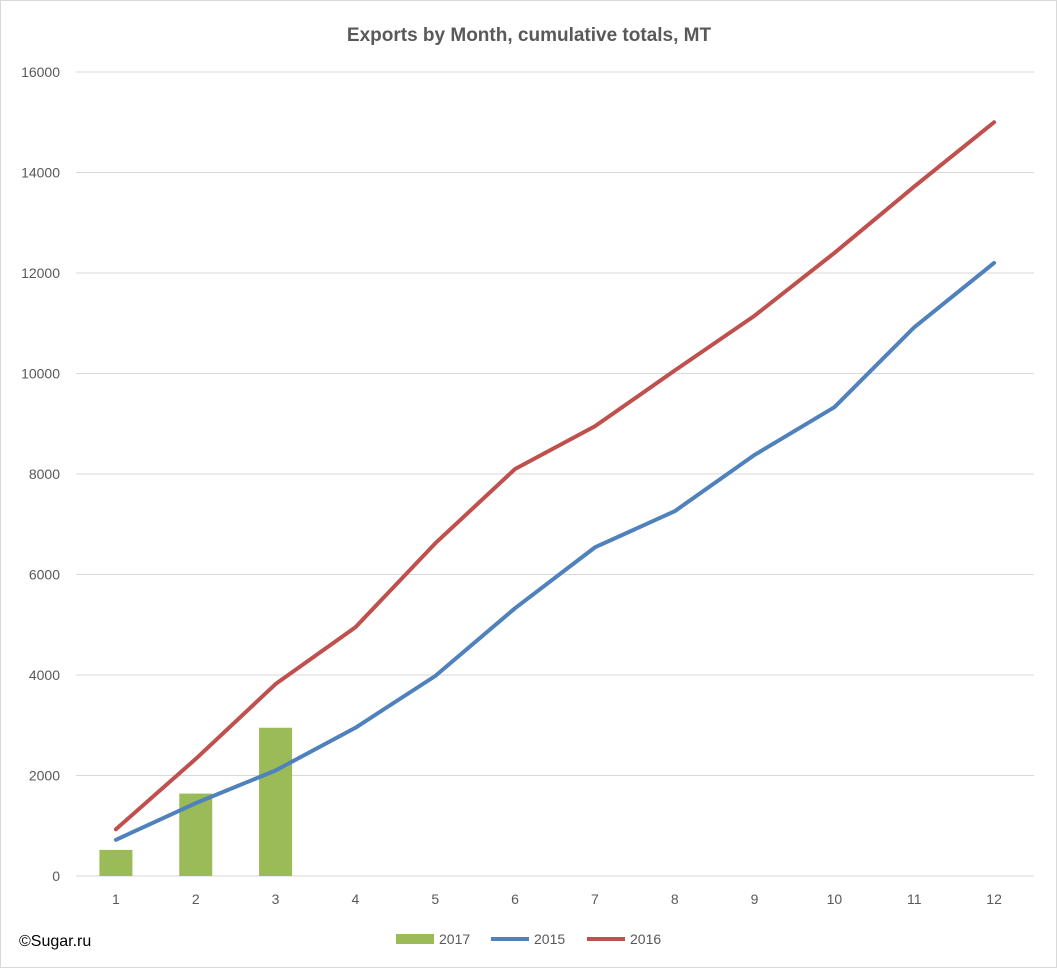  I want to click on chart-title: Exports by Month, cumulative totals, MT, so click(529, 35).